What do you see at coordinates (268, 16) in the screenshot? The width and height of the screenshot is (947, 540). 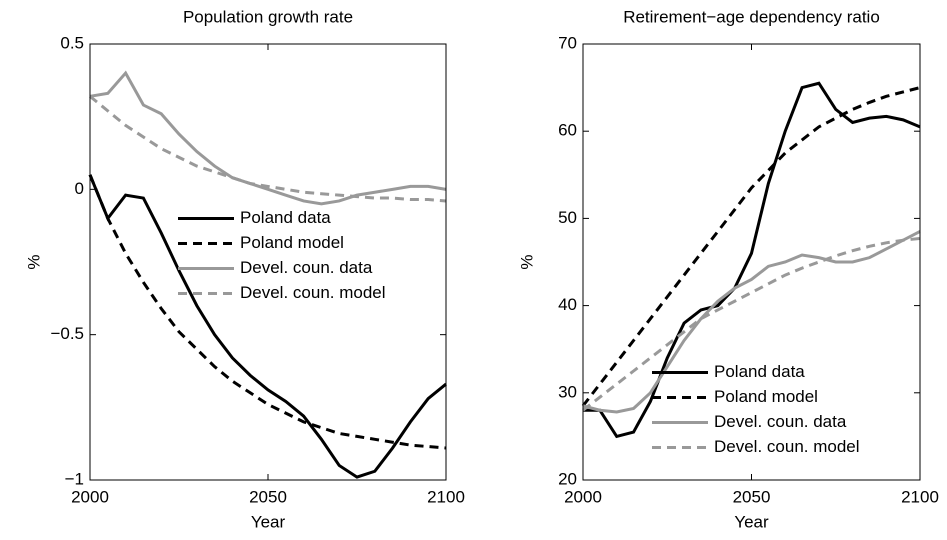 I see `chart-title: Population growth rate` at bounding box center [268, 16].